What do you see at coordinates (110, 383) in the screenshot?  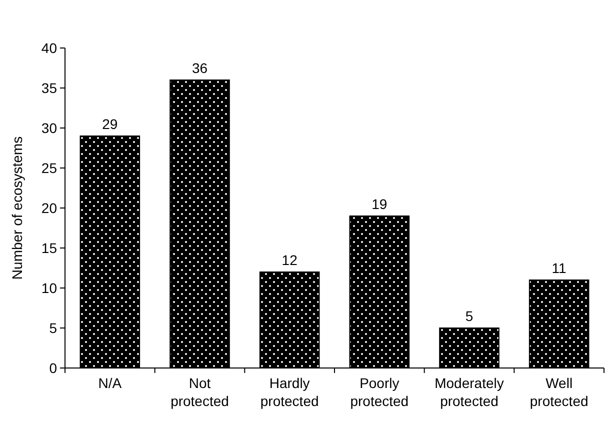 I see `x-tick-label: N/A` at bounding box center [110, 383].